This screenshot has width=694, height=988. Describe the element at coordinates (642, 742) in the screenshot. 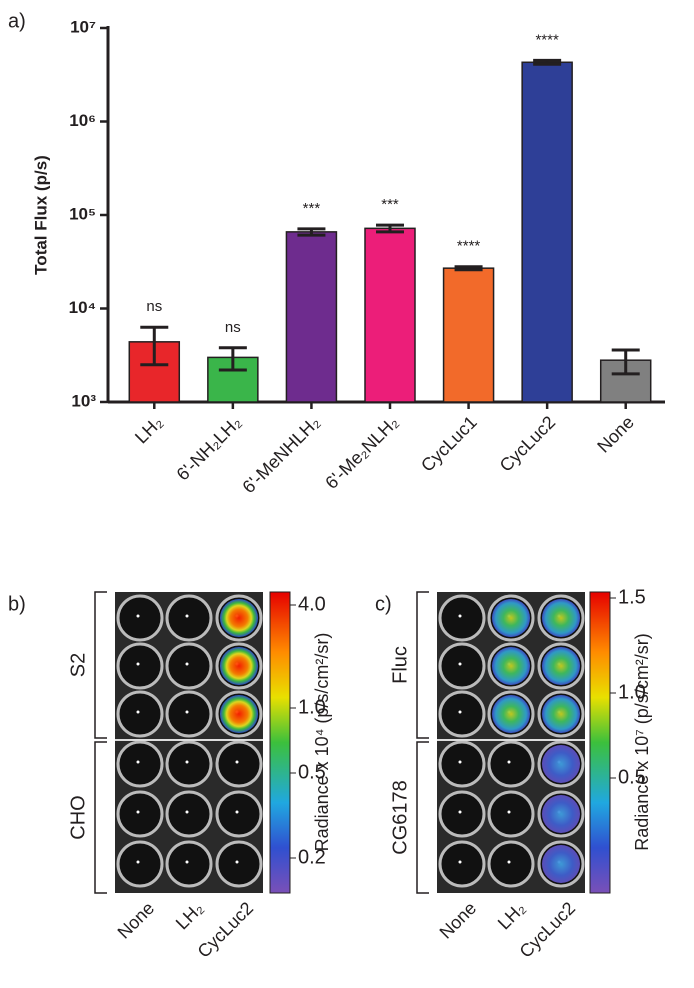

I see `colorbar-label: Radiance x 10⁷ (p/s/cm²/sr)` at that location.